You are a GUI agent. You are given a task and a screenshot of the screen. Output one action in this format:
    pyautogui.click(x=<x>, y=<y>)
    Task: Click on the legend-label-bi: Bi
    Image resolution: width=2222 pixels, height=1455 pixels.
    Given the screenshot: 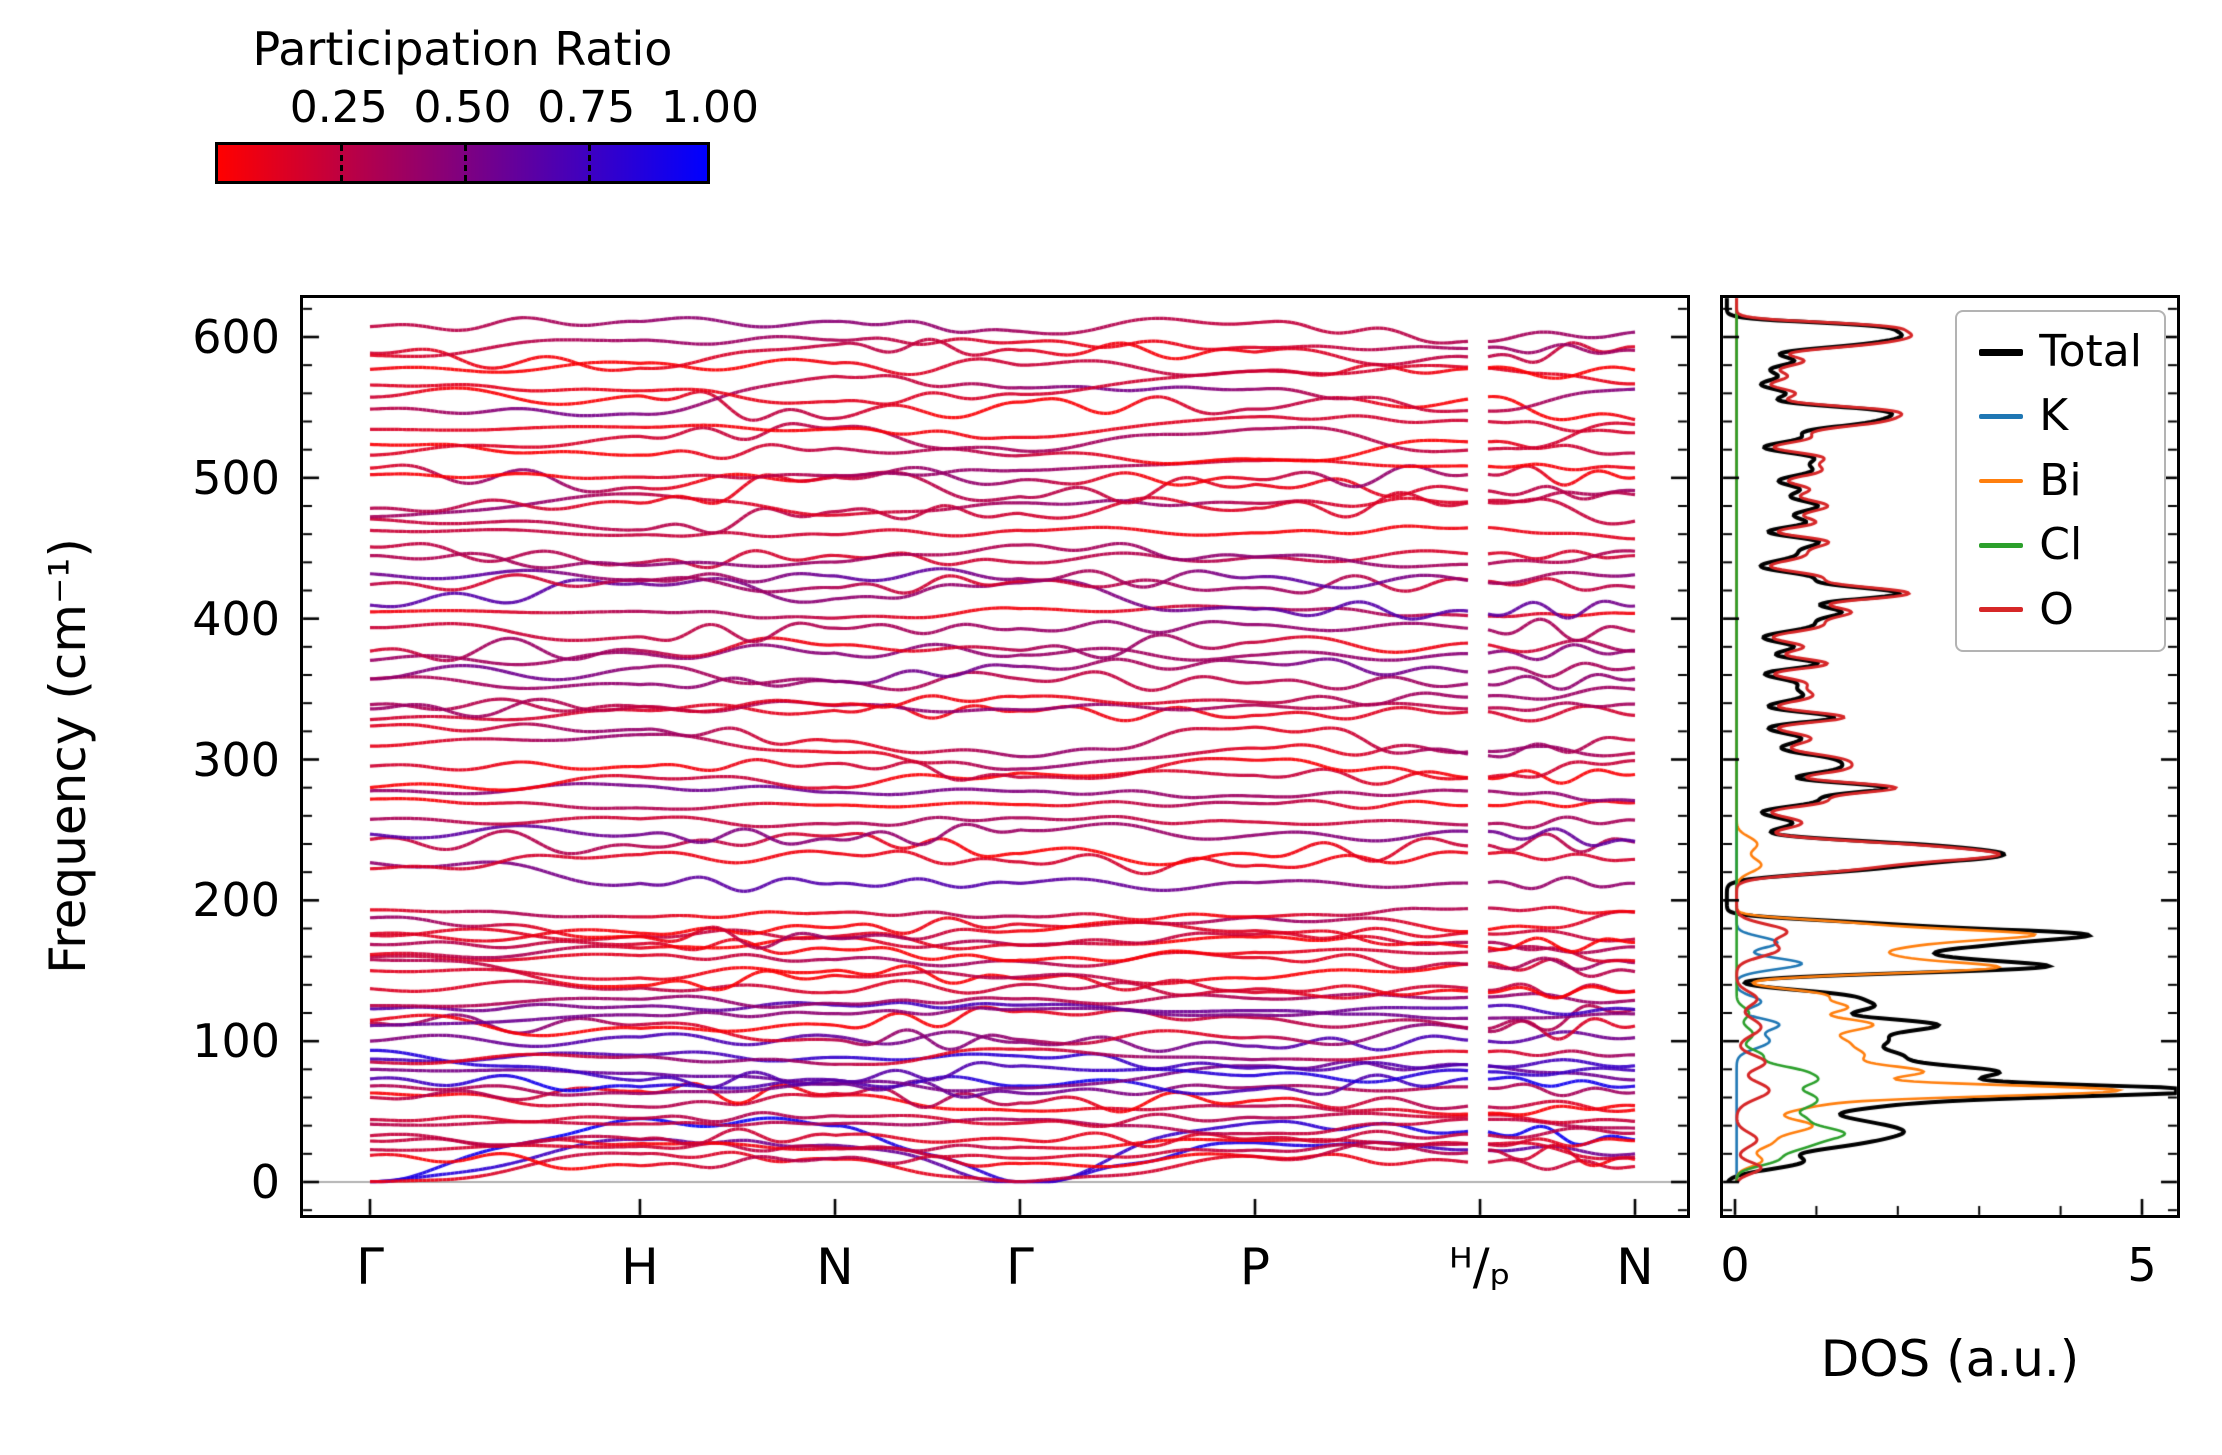 What is the action you would take?
    pyautogui.click(x=2060, y=480)
    